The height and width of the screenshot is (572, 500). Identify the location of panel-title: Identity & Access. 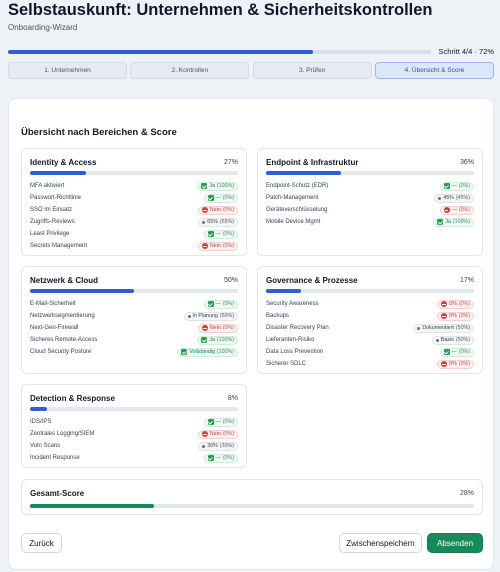
(63, 162).